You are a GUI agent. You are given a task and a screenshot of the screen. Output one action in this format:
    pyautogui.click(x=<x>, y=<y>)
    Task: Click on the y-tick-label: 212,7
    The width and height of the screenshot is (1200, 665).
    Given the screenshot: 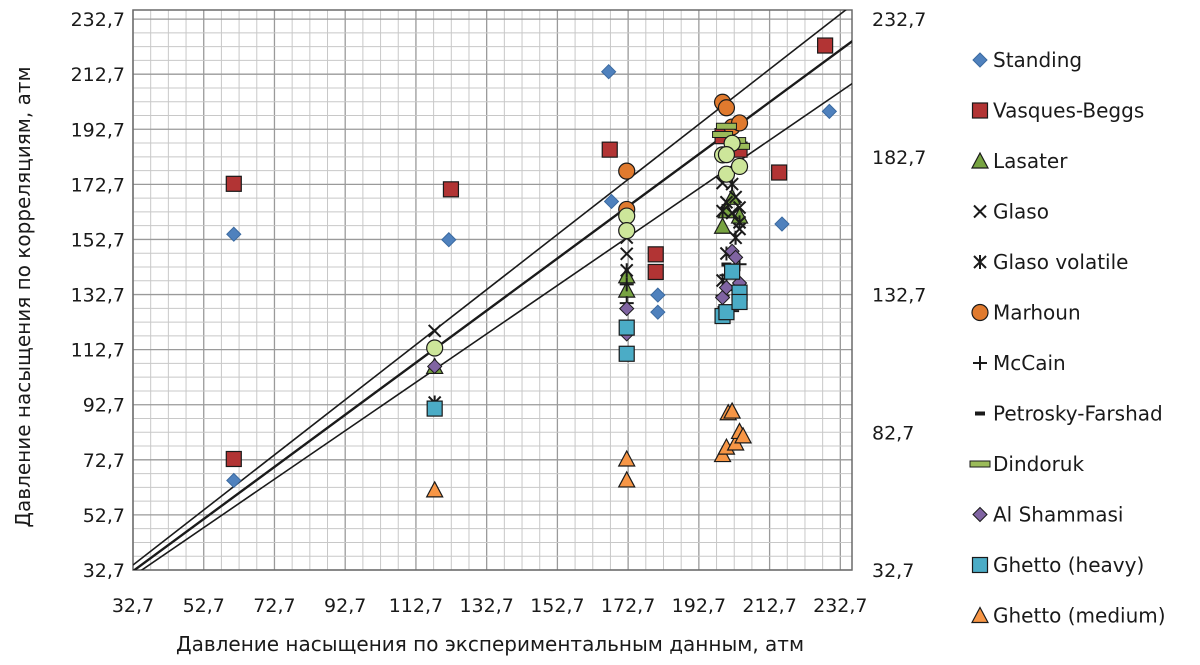 What is the action you would take?
    pyautogui.click(x=98, y=75)
    